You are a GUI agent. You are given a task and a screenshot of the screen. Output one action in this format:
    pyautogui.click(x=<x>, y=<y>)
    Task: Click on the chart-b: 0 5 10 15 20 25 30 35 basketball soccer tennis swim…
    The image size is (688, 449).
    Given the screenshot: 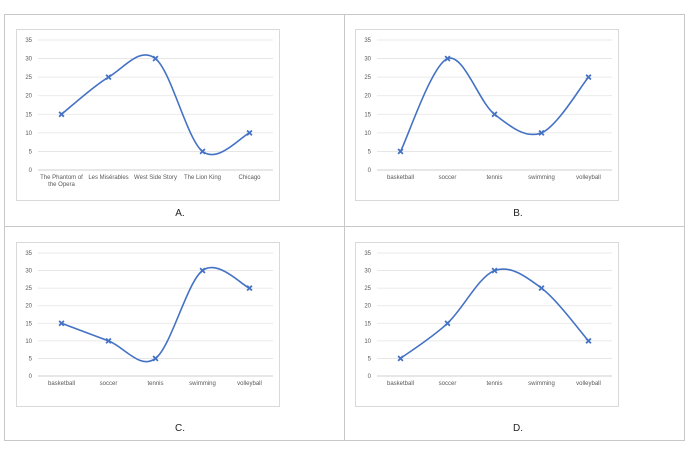 What is the action you would take?
    pyautogui.click(x=487, y=115)
    